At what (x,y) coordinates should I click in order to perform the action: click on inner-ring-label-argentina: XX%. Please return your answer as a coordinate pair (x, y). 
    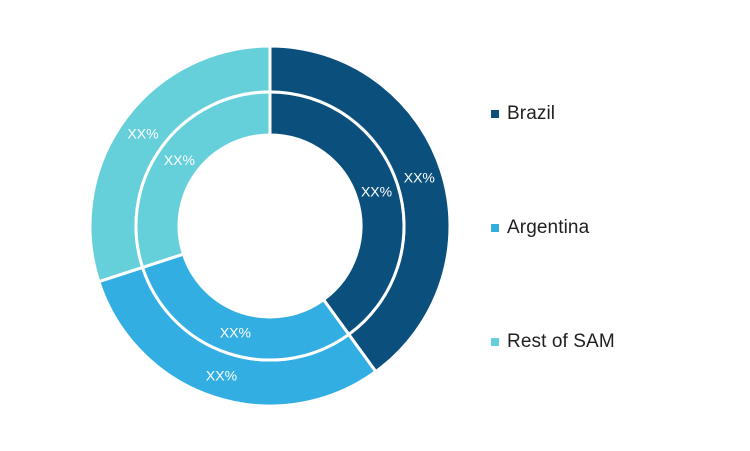
    Looking at the image, I should click on (235, 333).